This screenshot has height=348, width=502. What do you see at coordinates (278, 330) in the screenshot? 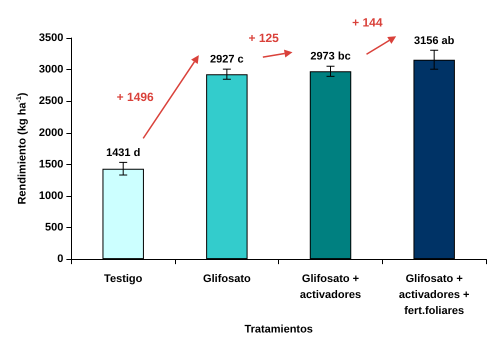
I see `x-axis-title: Tratamientos` at bounding box center [278, 330].